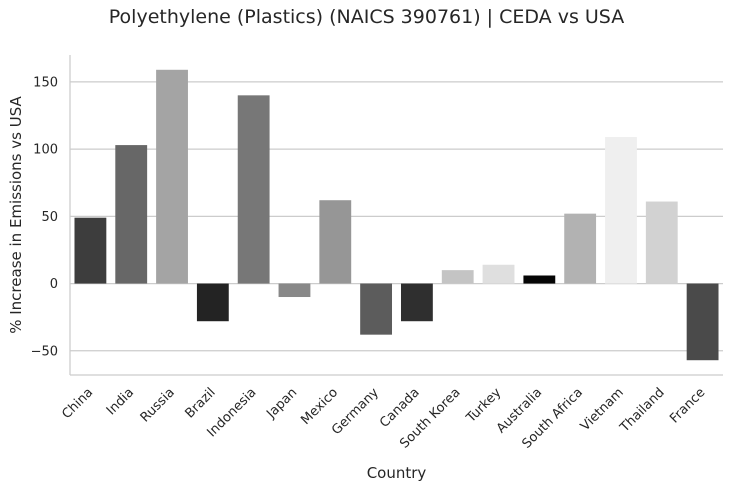  I want to click on bar-south-korea, so click(457, 277).